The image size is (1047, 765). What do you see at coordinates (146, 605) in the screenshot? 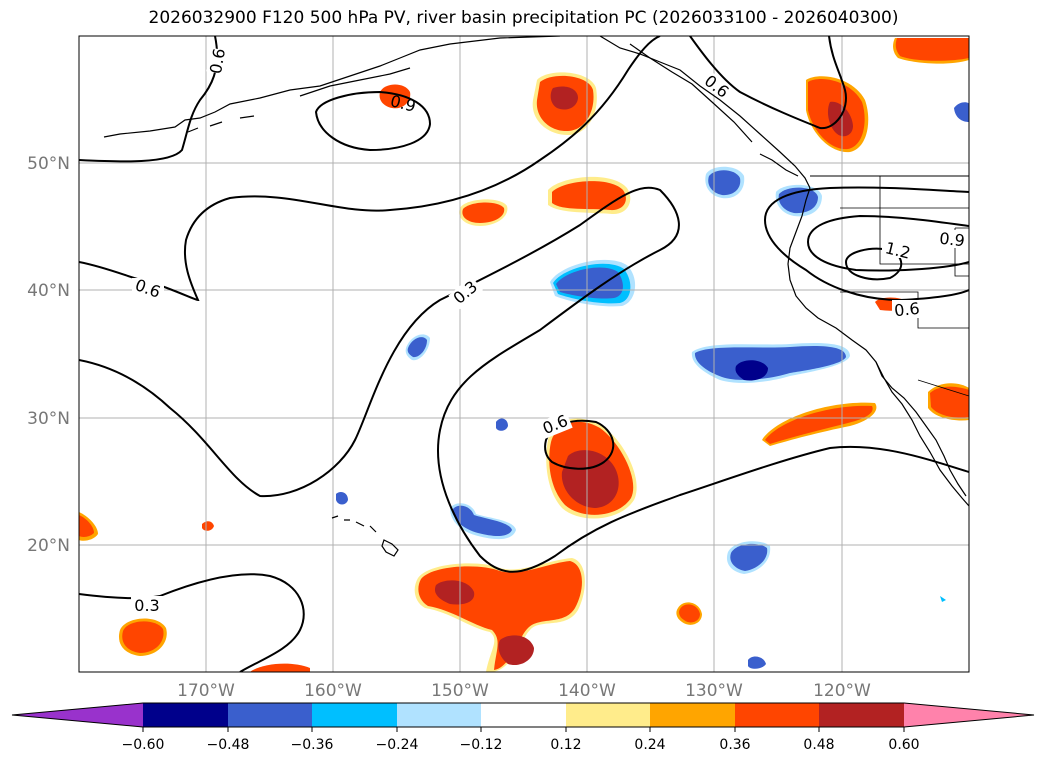
I see `contour-label: 0.3` at bounding box center [146, 605].